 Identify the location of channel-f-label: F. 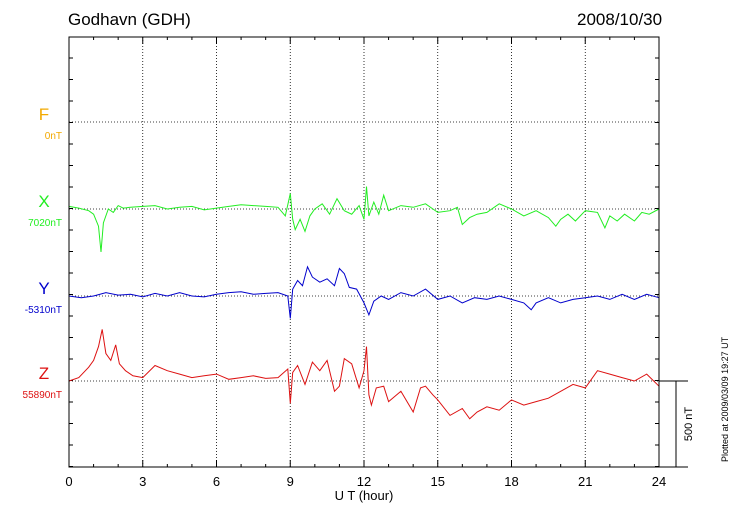
(44, 114).